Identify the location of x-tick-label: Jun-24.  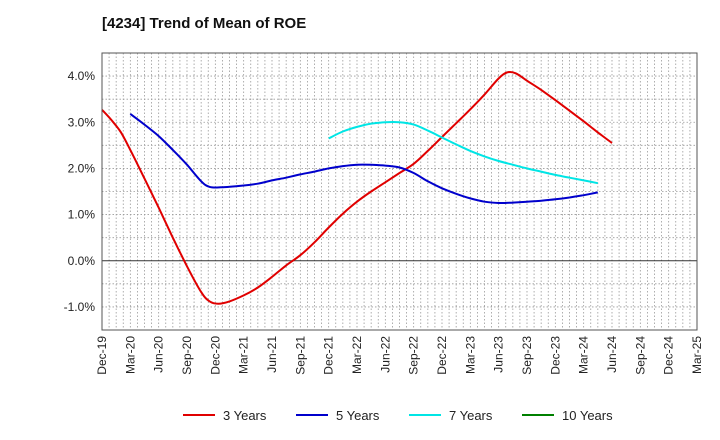
(612, 354).